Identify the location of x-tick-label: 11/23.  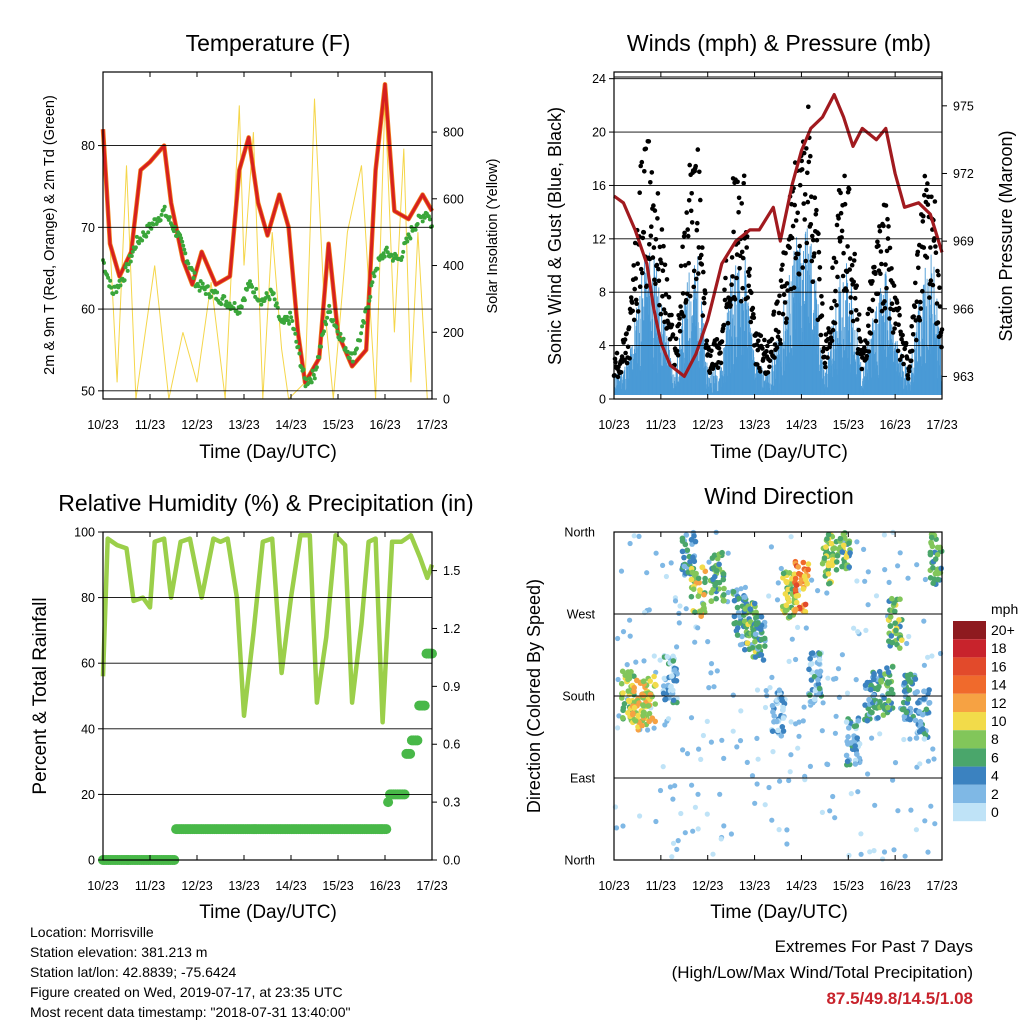
(150, 886).